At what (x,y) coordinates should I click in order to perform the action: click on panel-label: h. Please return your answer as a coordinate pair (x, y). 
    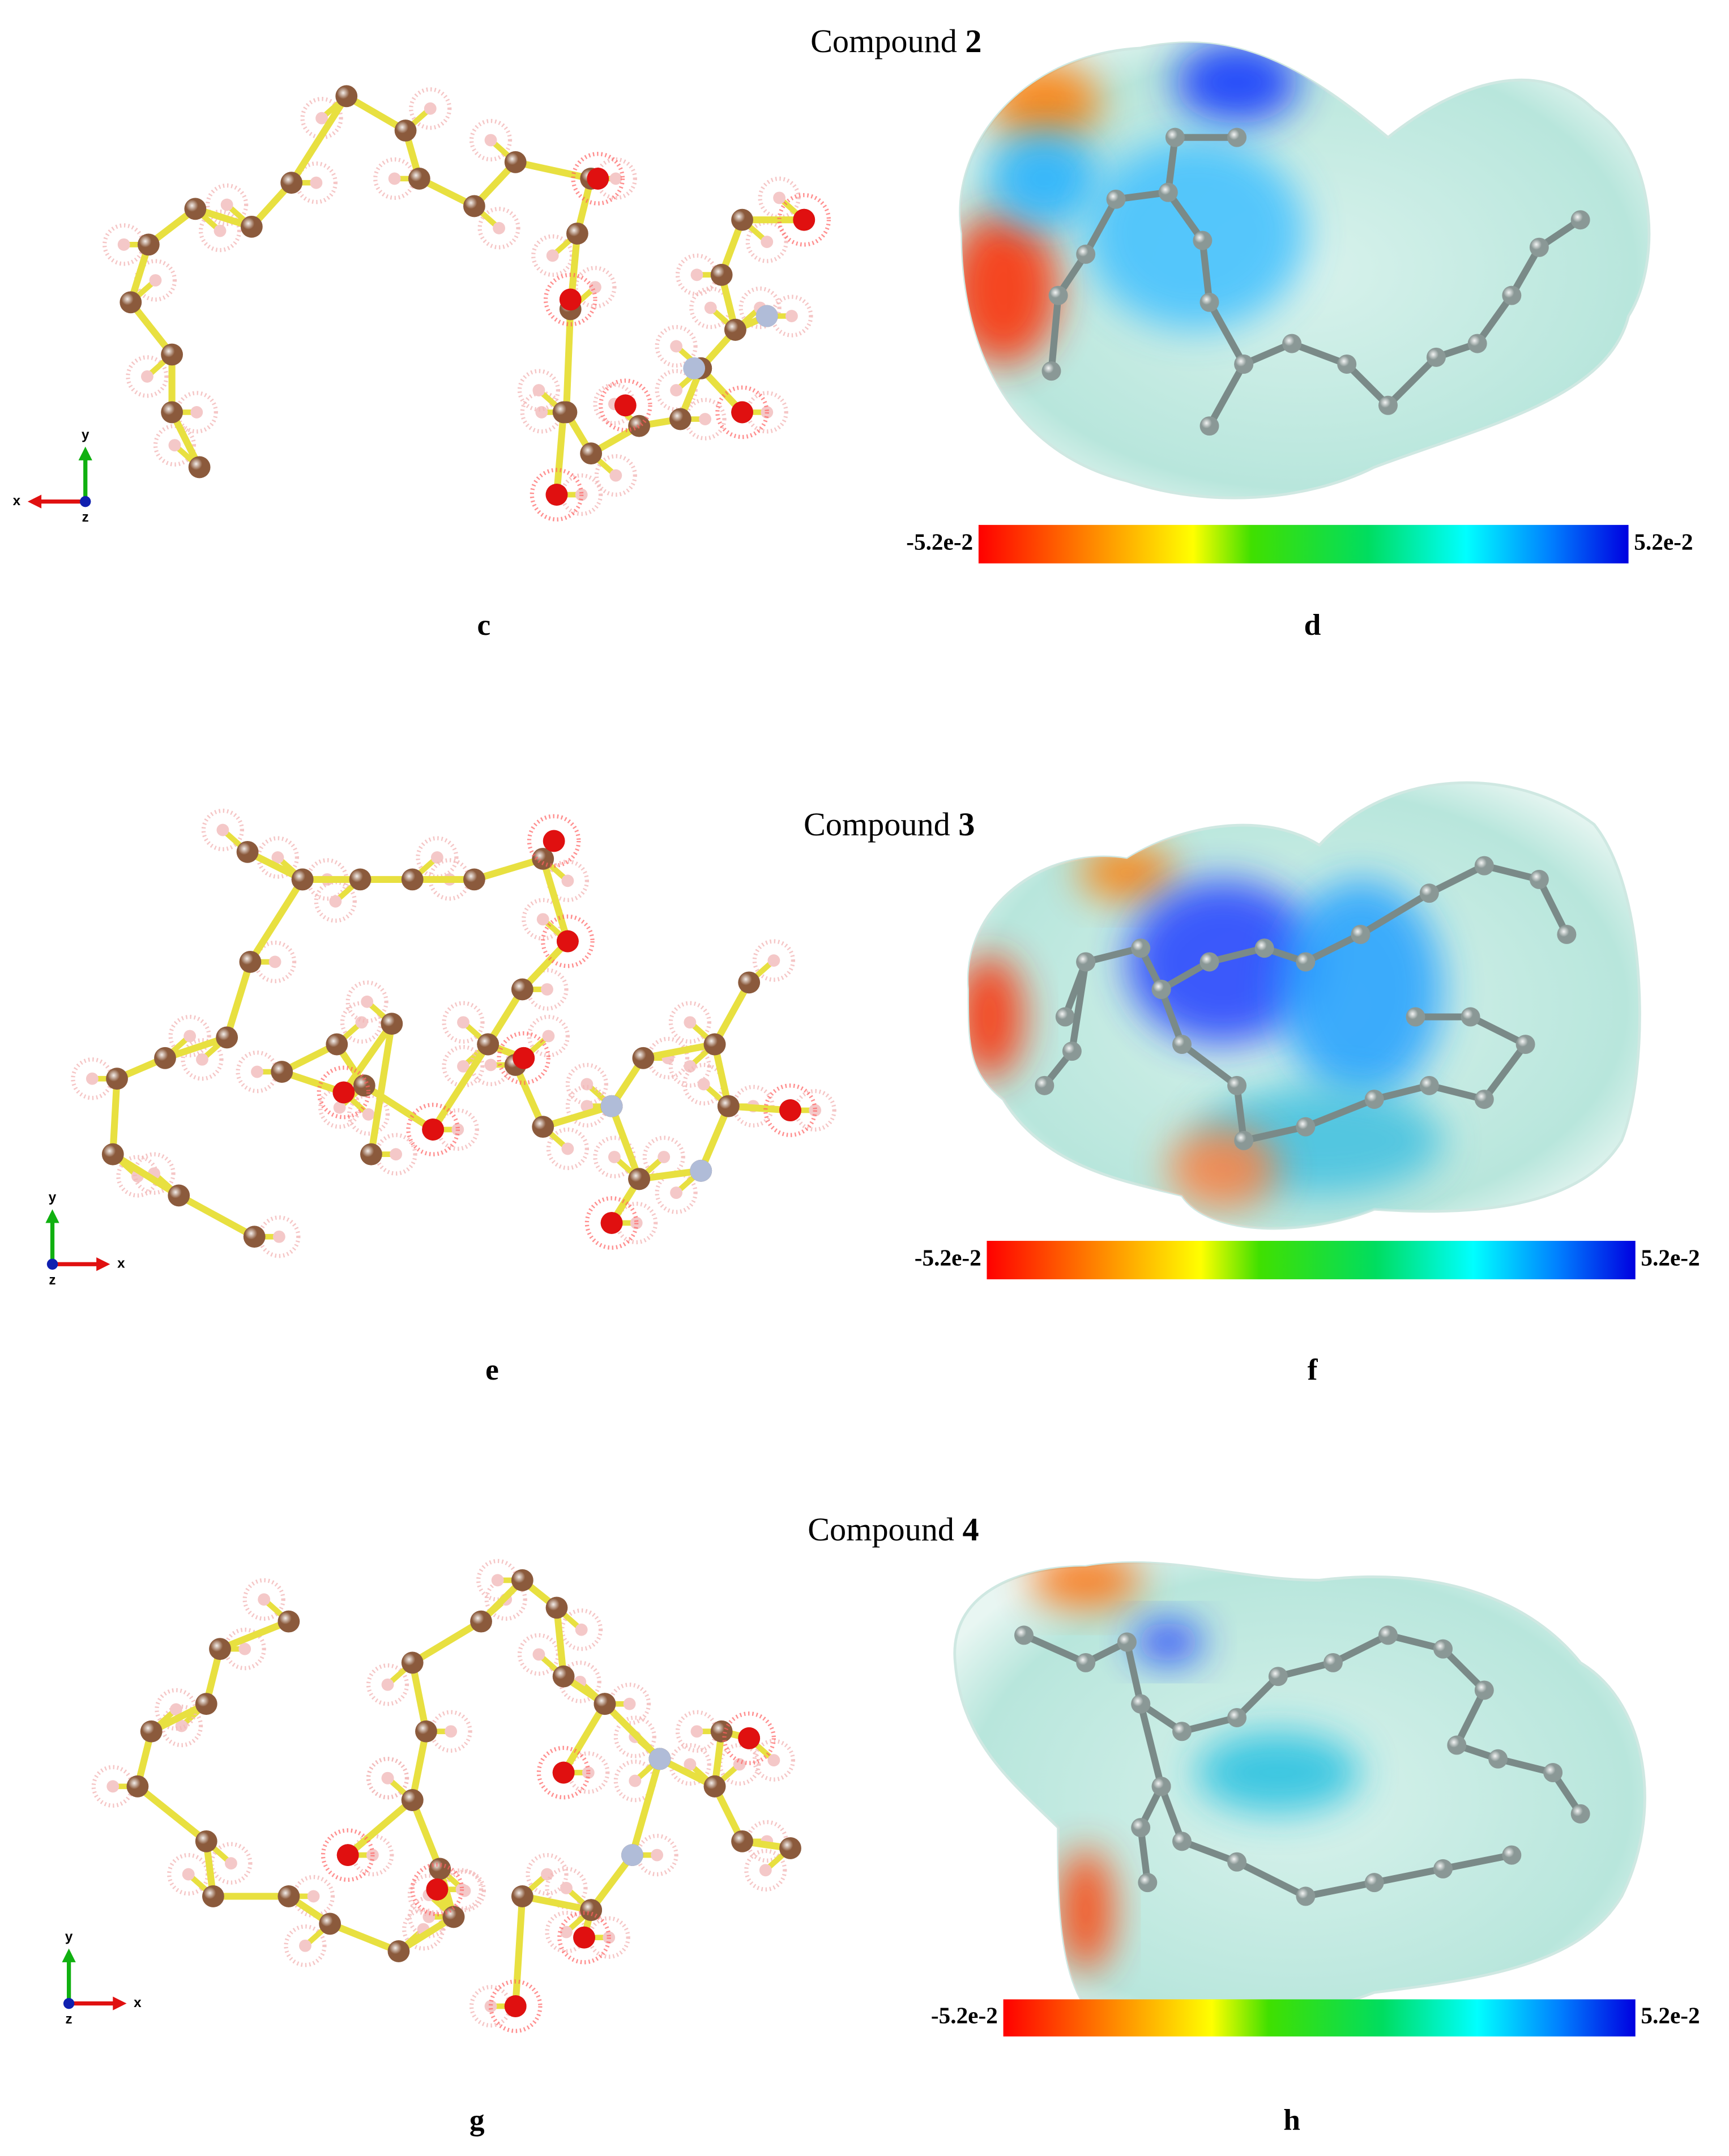
    Looking at the image, I should click on (1291, 2120).